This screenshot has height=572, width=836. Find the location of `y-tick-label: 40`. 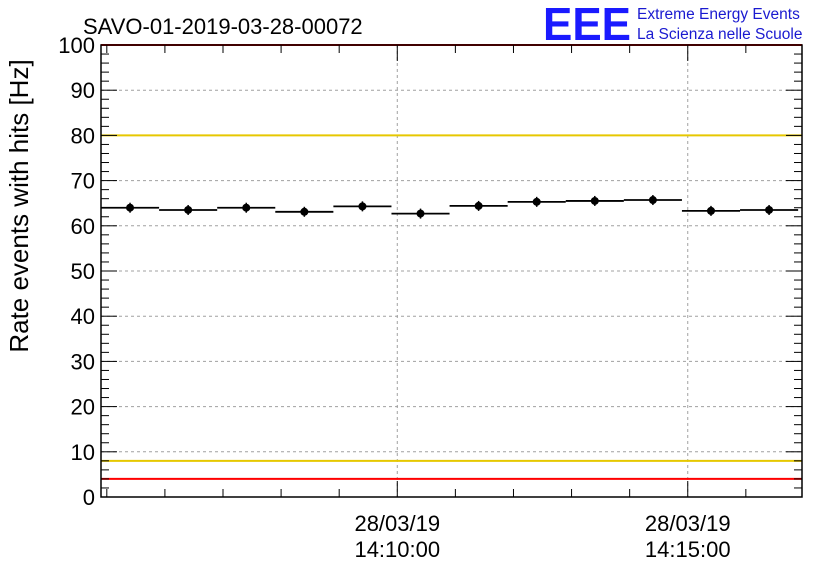

y-tick-label: 40 is located at coordinates (83, 316).